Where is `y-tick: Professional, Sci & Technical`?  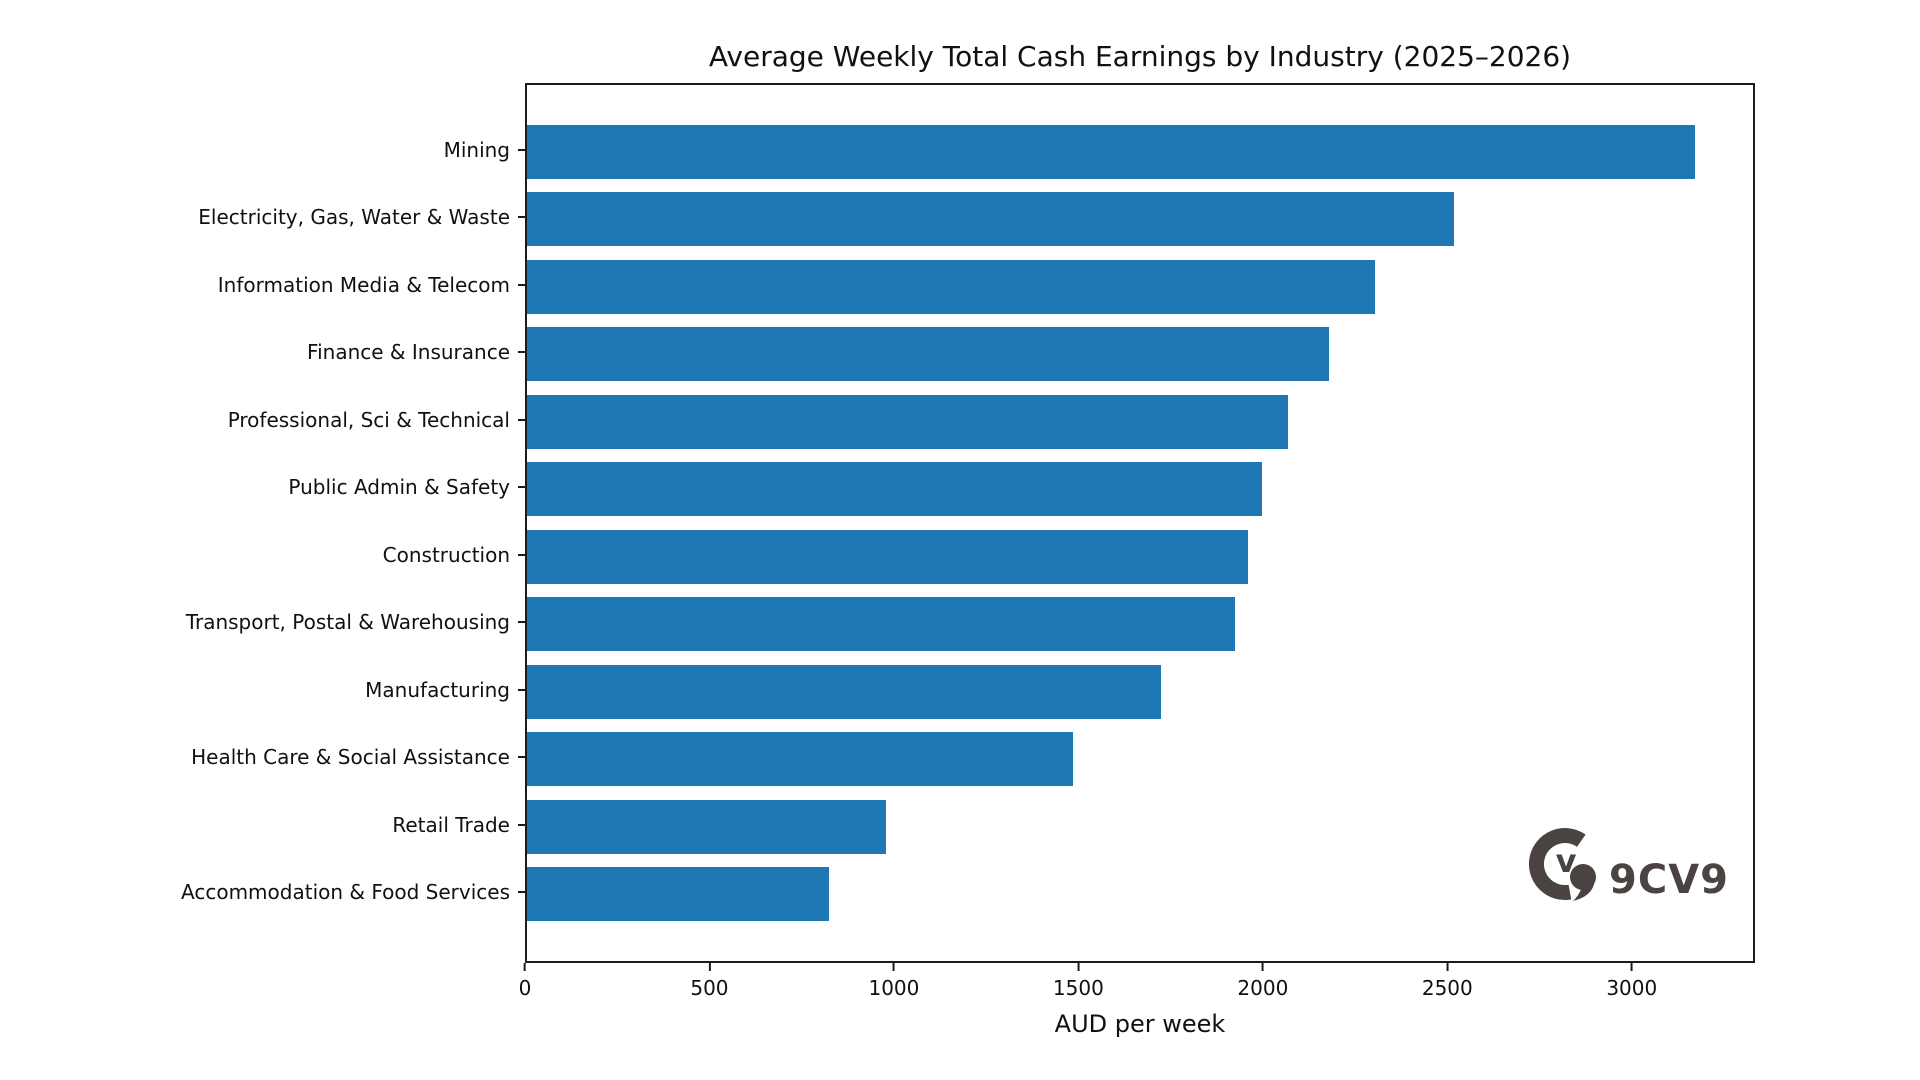 y-tick: Professional, Sci & Technical is located at coordinates (262, 420).